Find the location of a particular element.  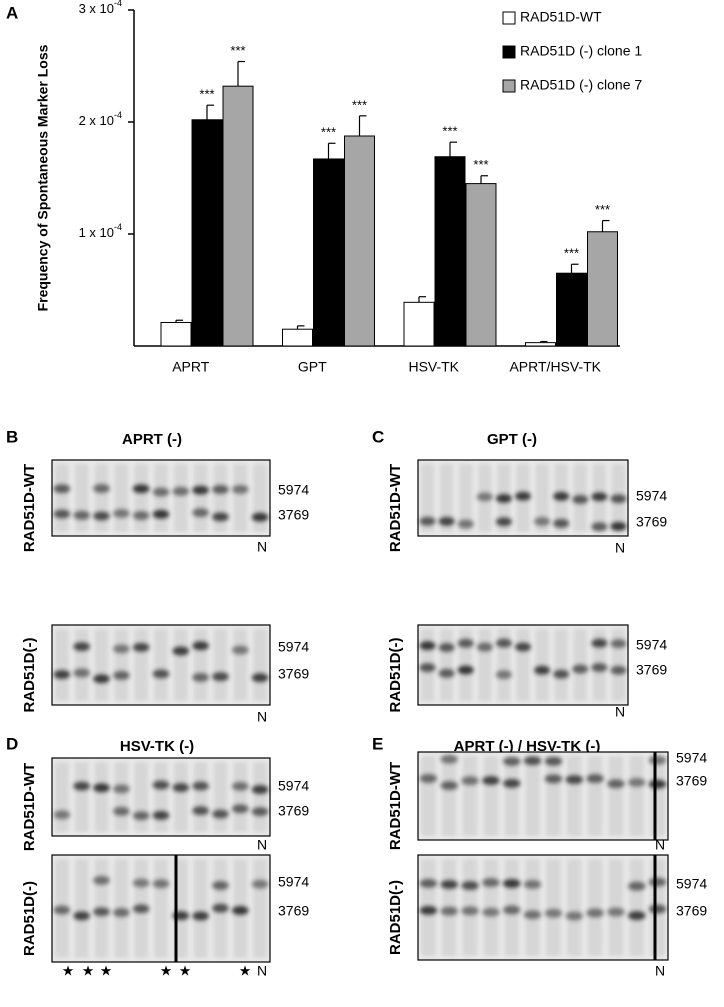

legend-label: RAD51D (-) clone 1 is located at coordinates (581, 51).